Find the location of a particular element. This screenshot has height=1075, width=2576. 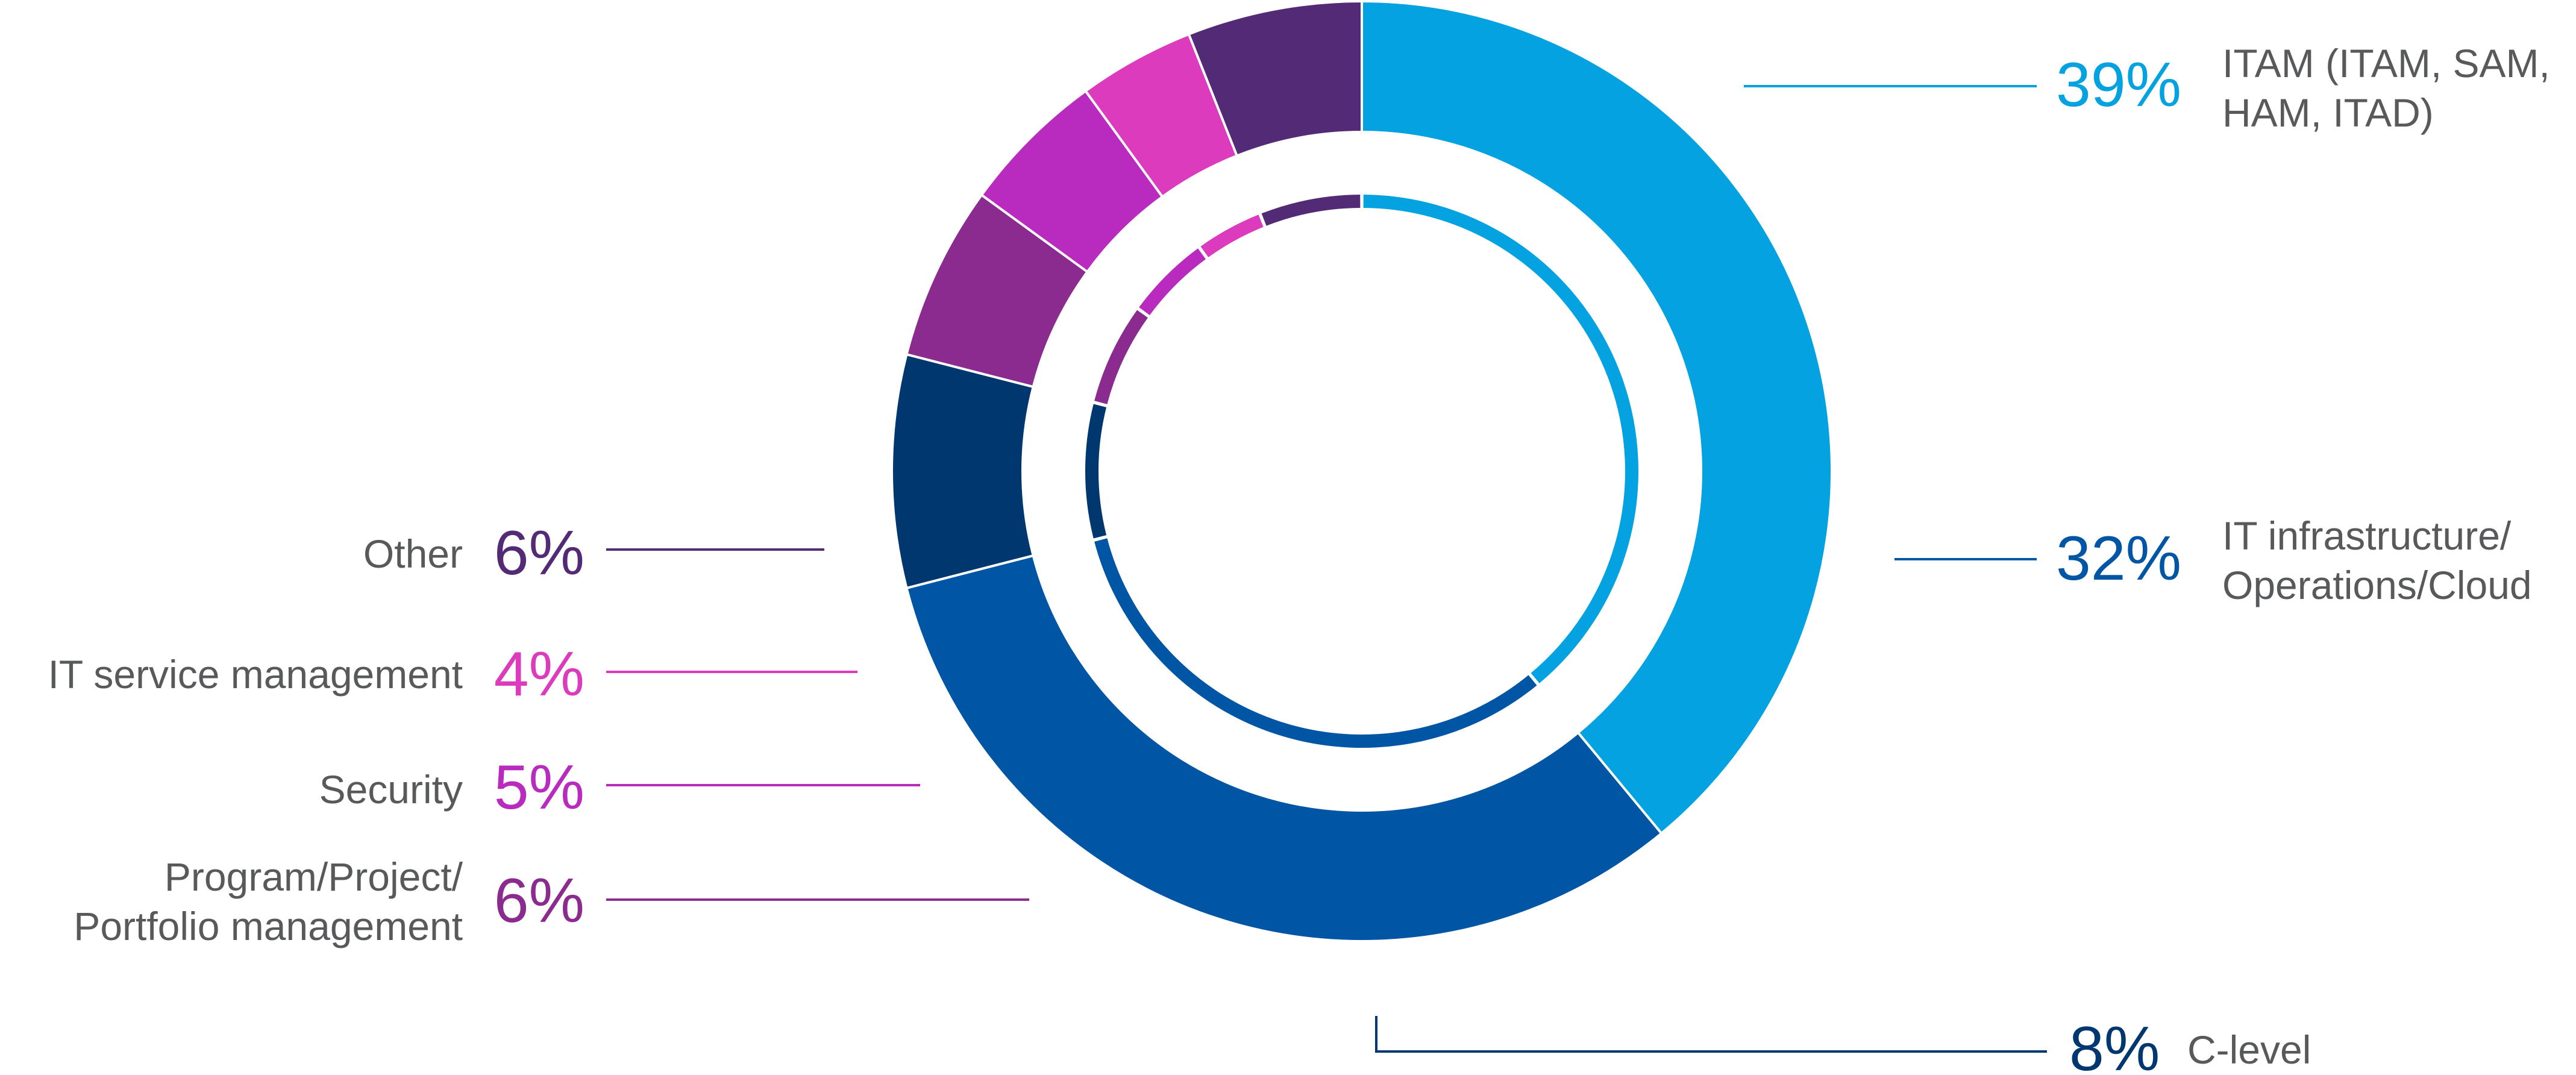

percent-label-it-infrastructure-operations-cloud: 32% is located at coordinates (2118, 559).